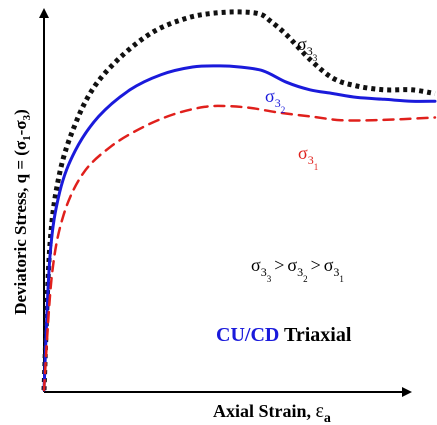 The image size is (437, 425). Describe the element at coordinates (22, 212) in the screenshot. I see `y-axis-label: Deviatoric Stress, q = (σ1-σ3)` at that location.